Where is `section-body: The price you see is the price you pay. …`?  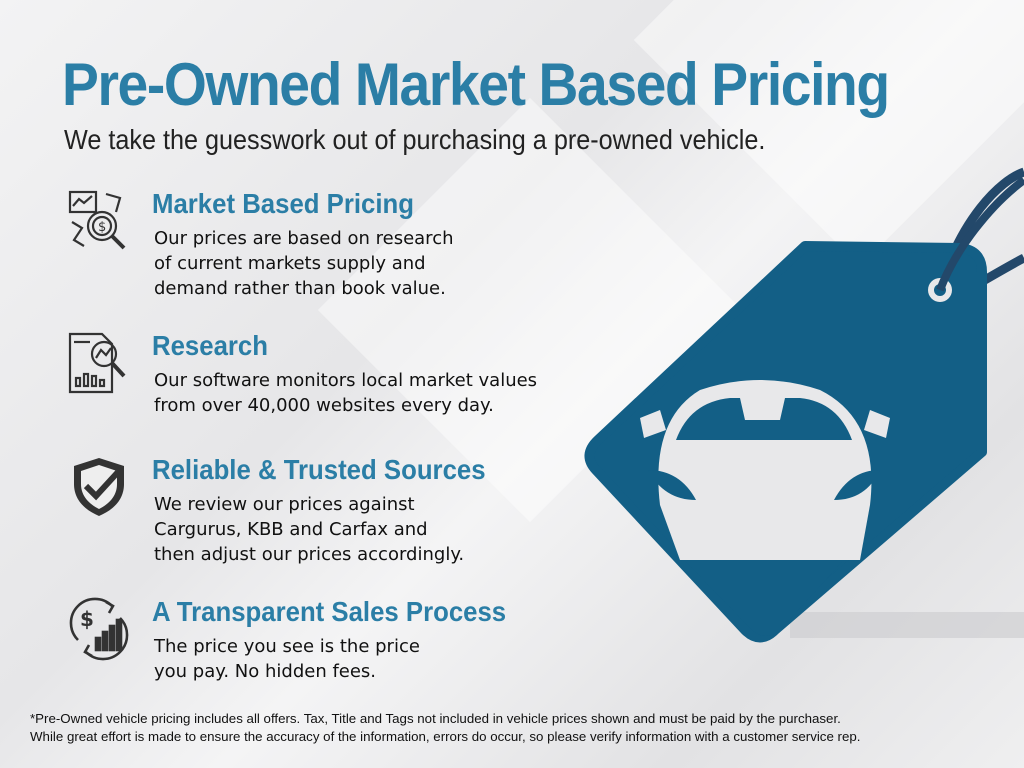 section-body: The price you see is the price you pay. … is located at coordinates (287, 659).